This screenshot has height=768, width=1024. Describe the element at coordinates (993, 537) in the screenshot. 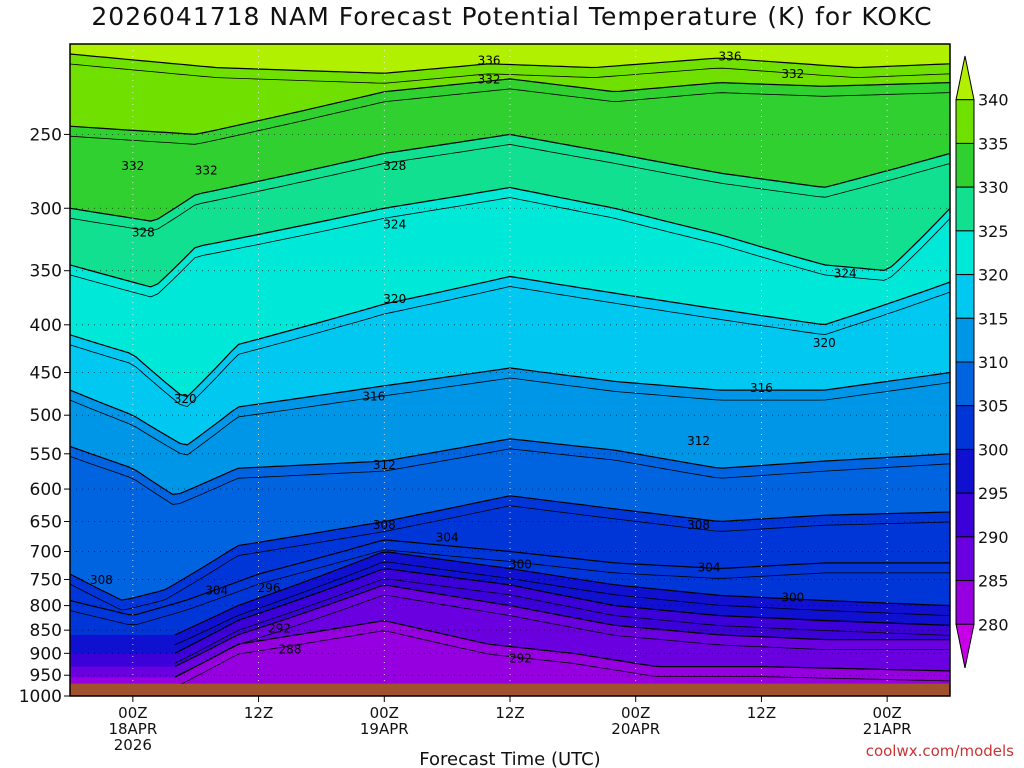

I see `colorbar-label: 290` at that location.